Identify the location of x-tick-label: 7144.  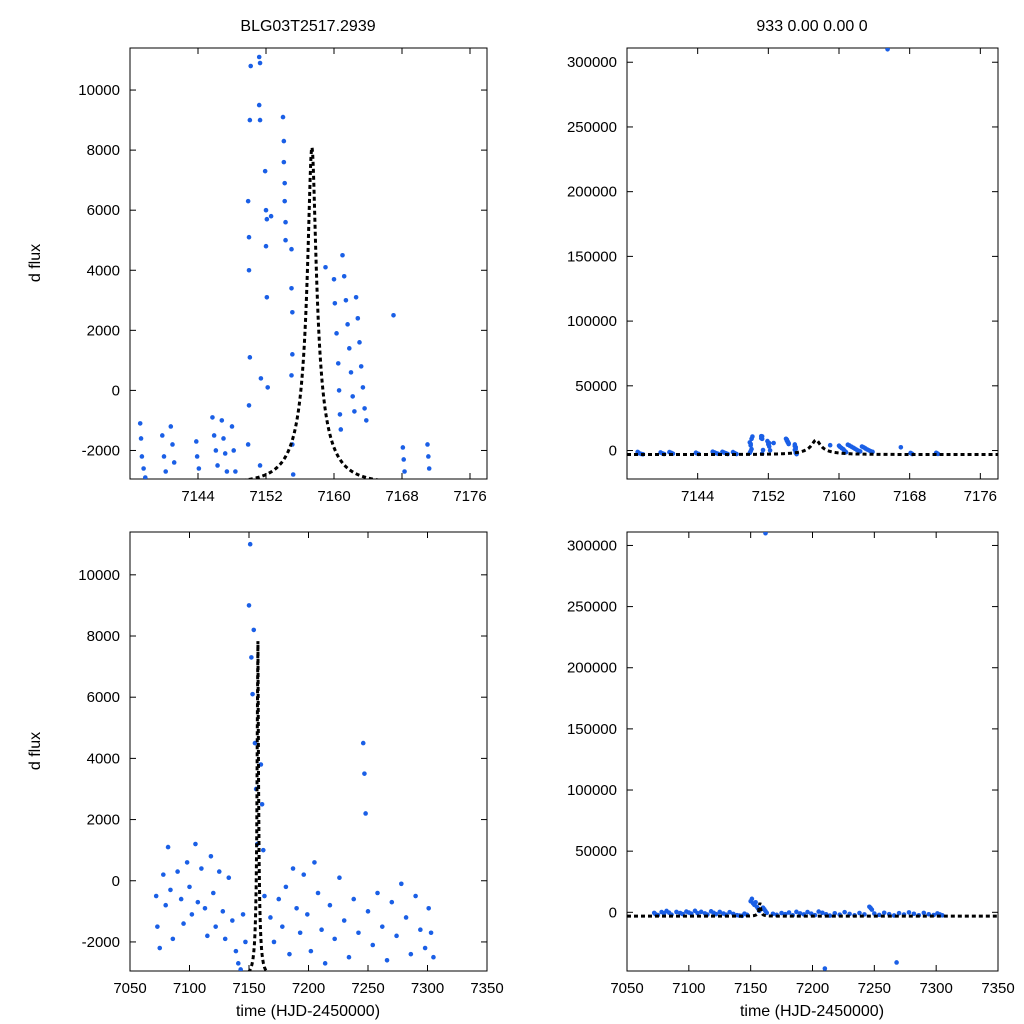
(697, 496).